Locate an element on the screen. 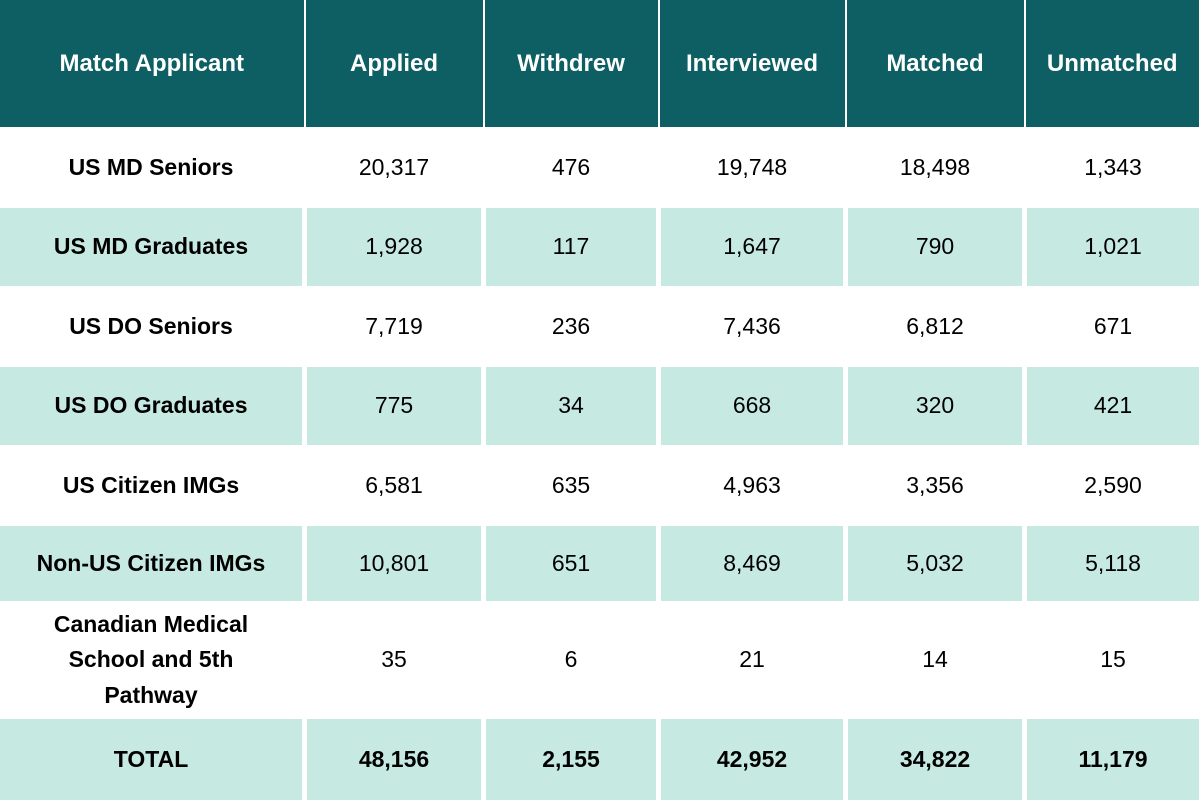 This screenshot has height=800, width=1199. row-label-us-do-seniors: US DO Seniors is located at coordinates (151, 326).